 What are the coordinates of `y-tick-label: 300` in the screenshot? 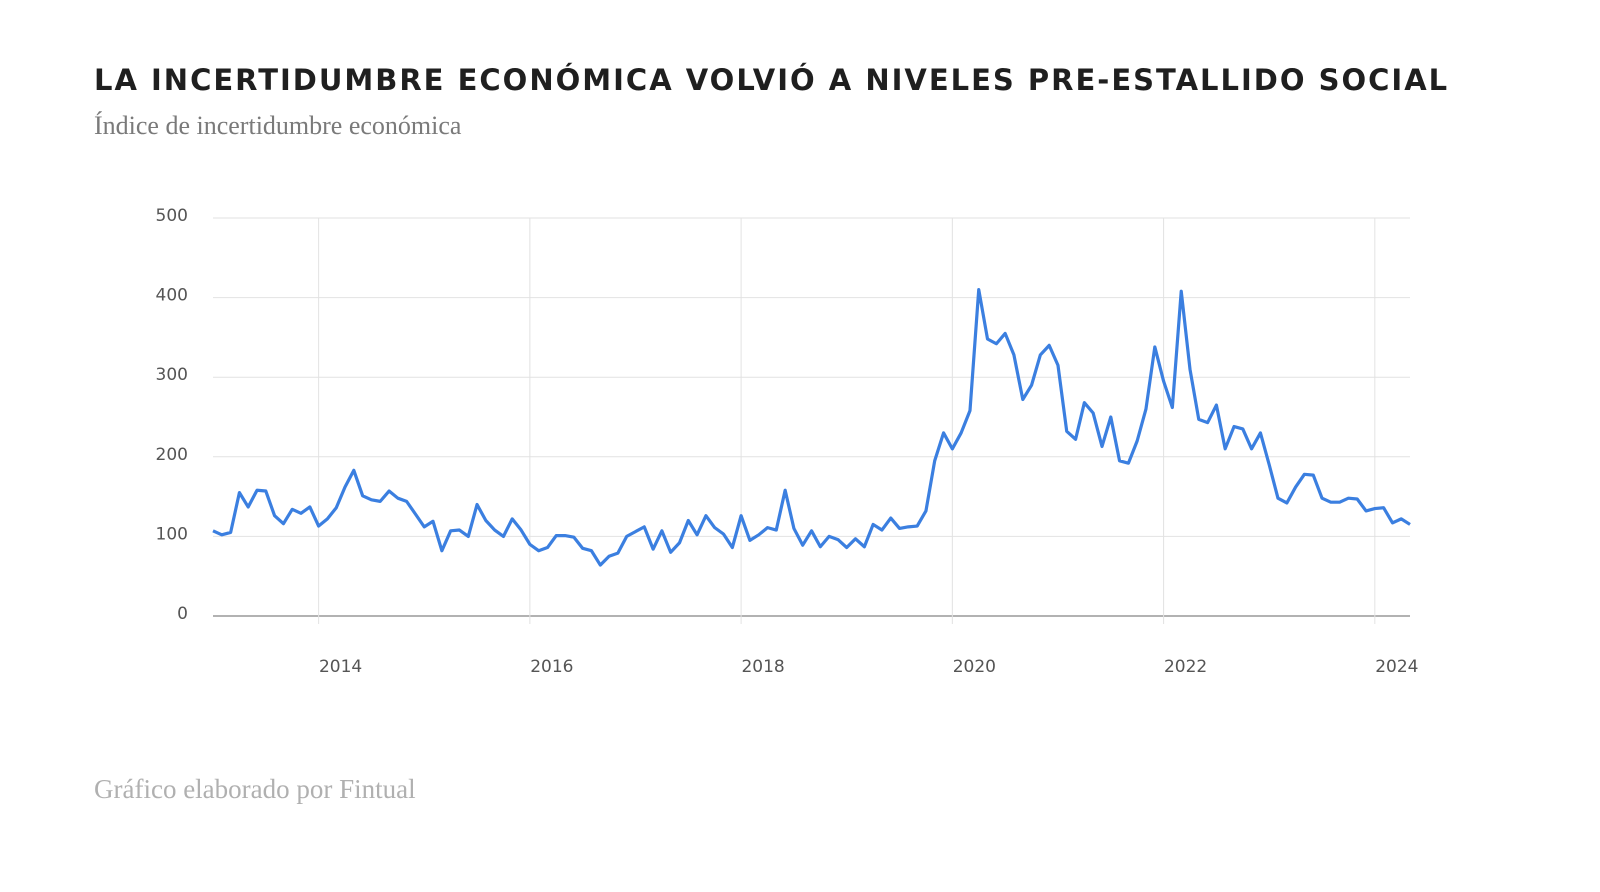 It's located at (172, 375).